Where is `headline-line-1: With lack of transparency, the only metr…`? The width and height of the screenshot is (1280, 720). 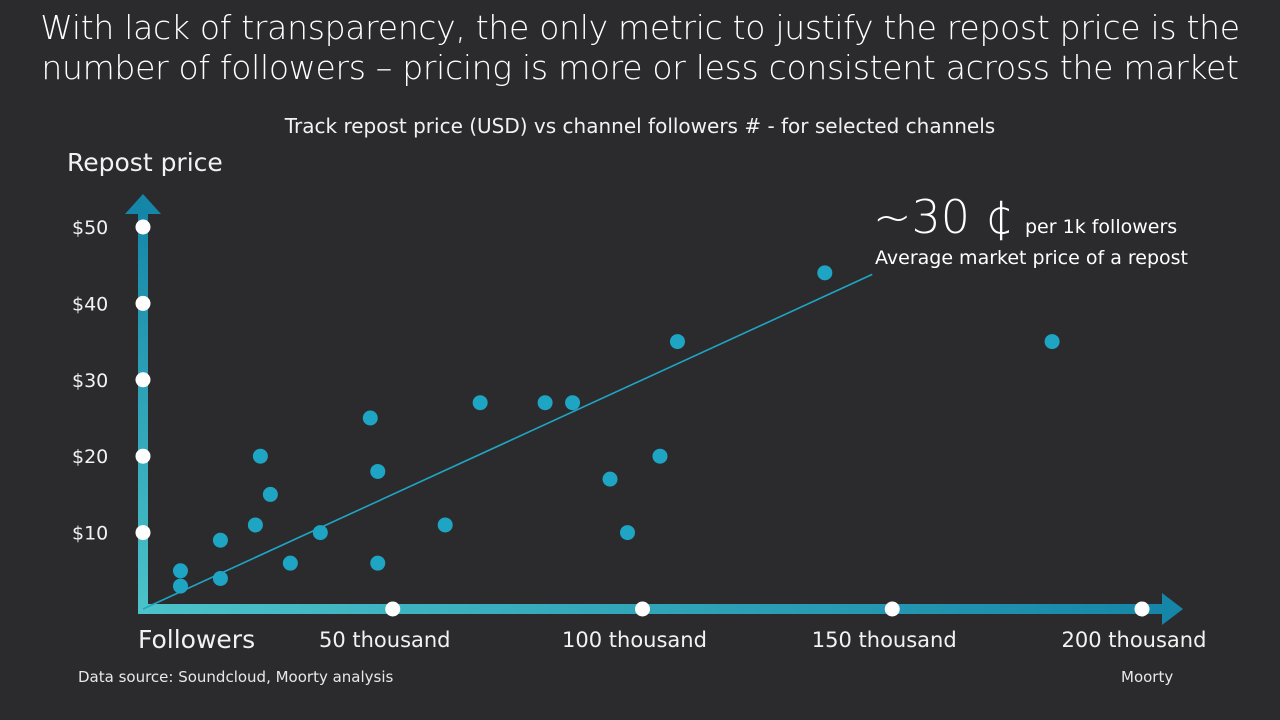
headline-line-1: With lack of transparency, the only metr… is located at coordinates (640, 27).